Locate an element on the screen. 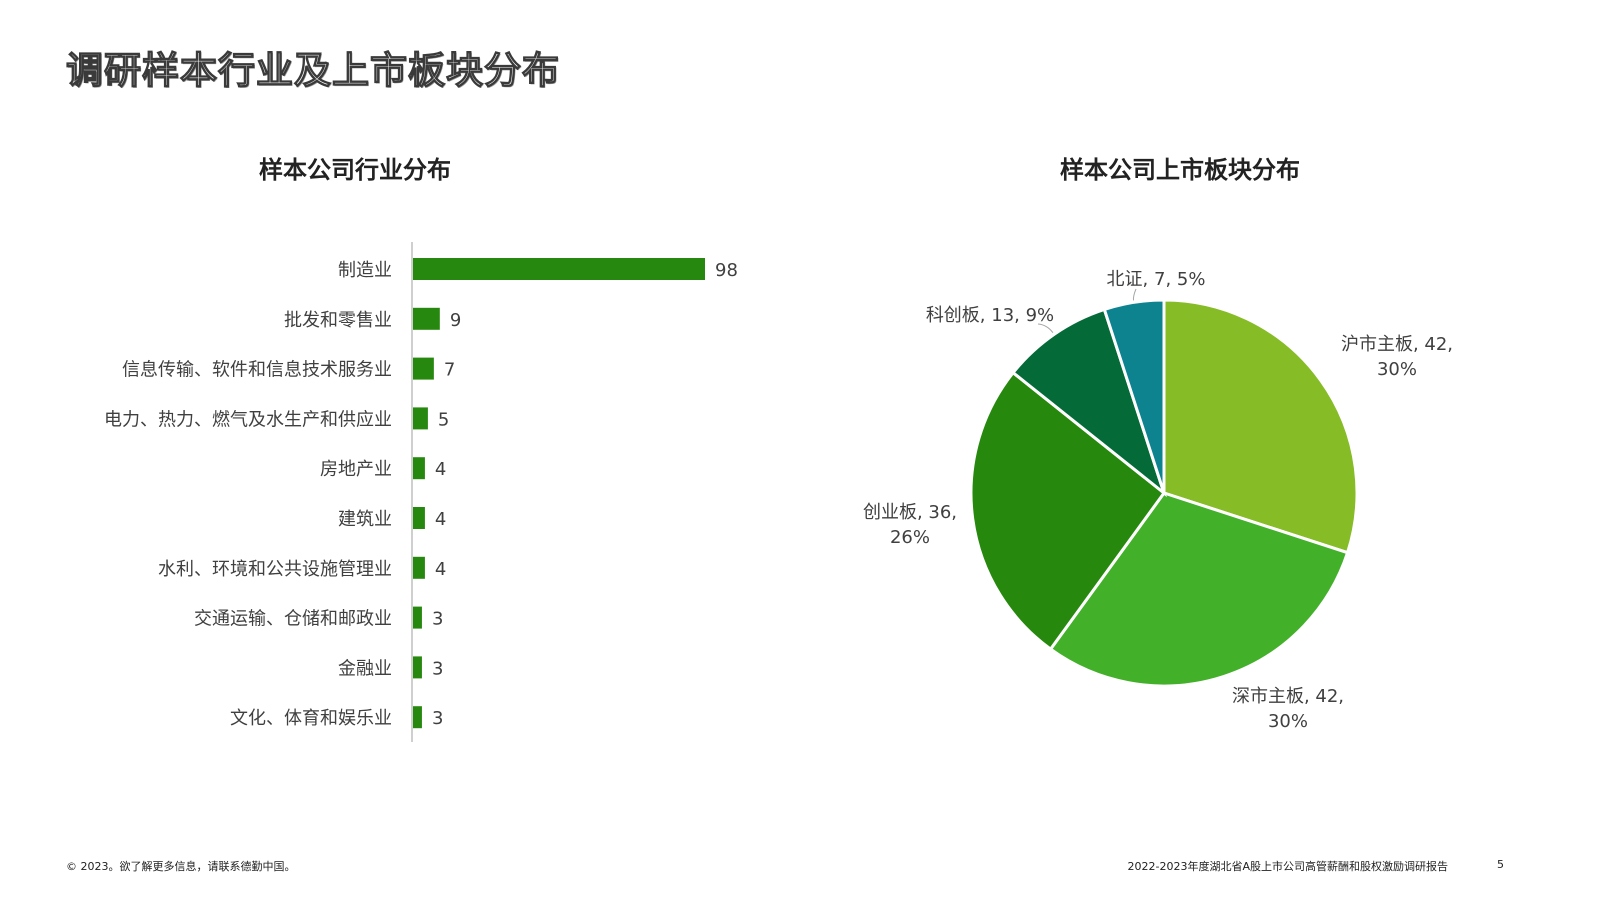 The image size is (1600, 900). pie-data-label-1: 沪市主板, 42, 30% is located at coordinates (1397, 357).